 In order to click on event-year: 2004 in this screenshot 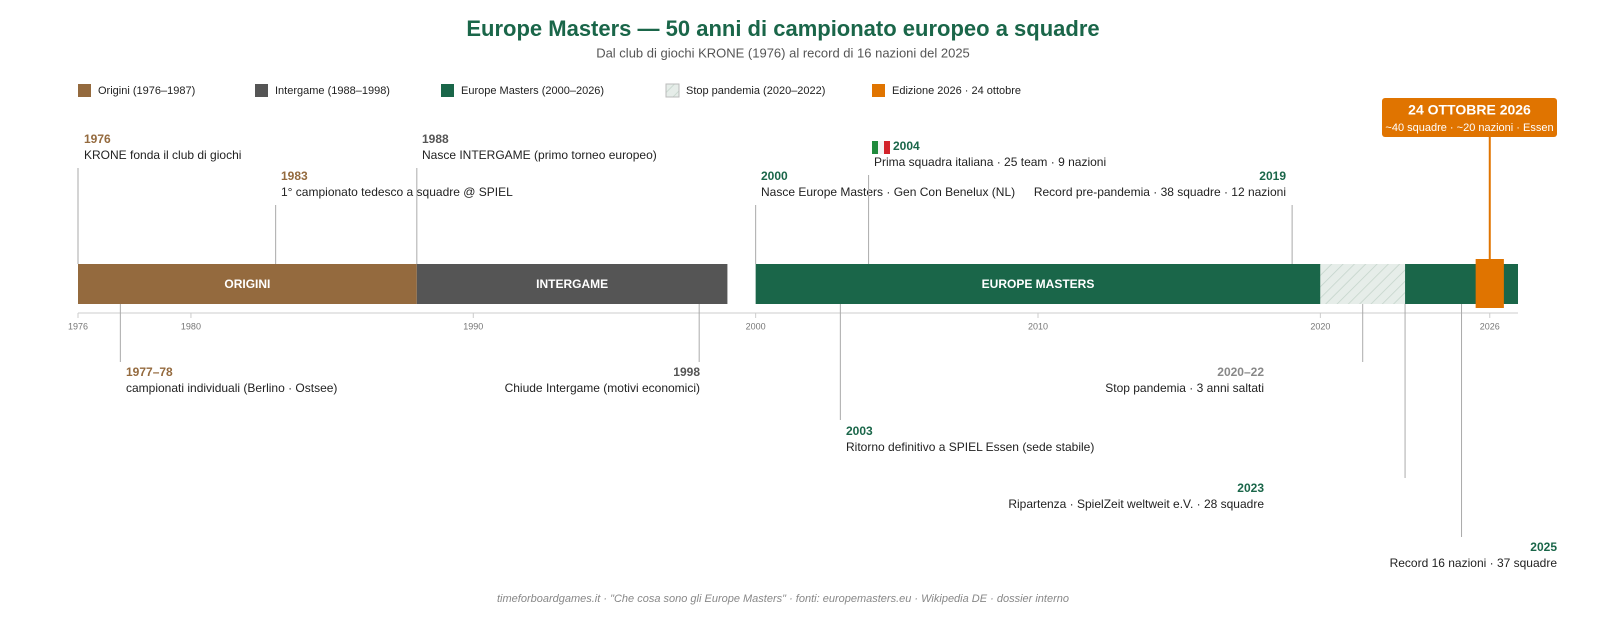, I will do `click(906, 146)`.